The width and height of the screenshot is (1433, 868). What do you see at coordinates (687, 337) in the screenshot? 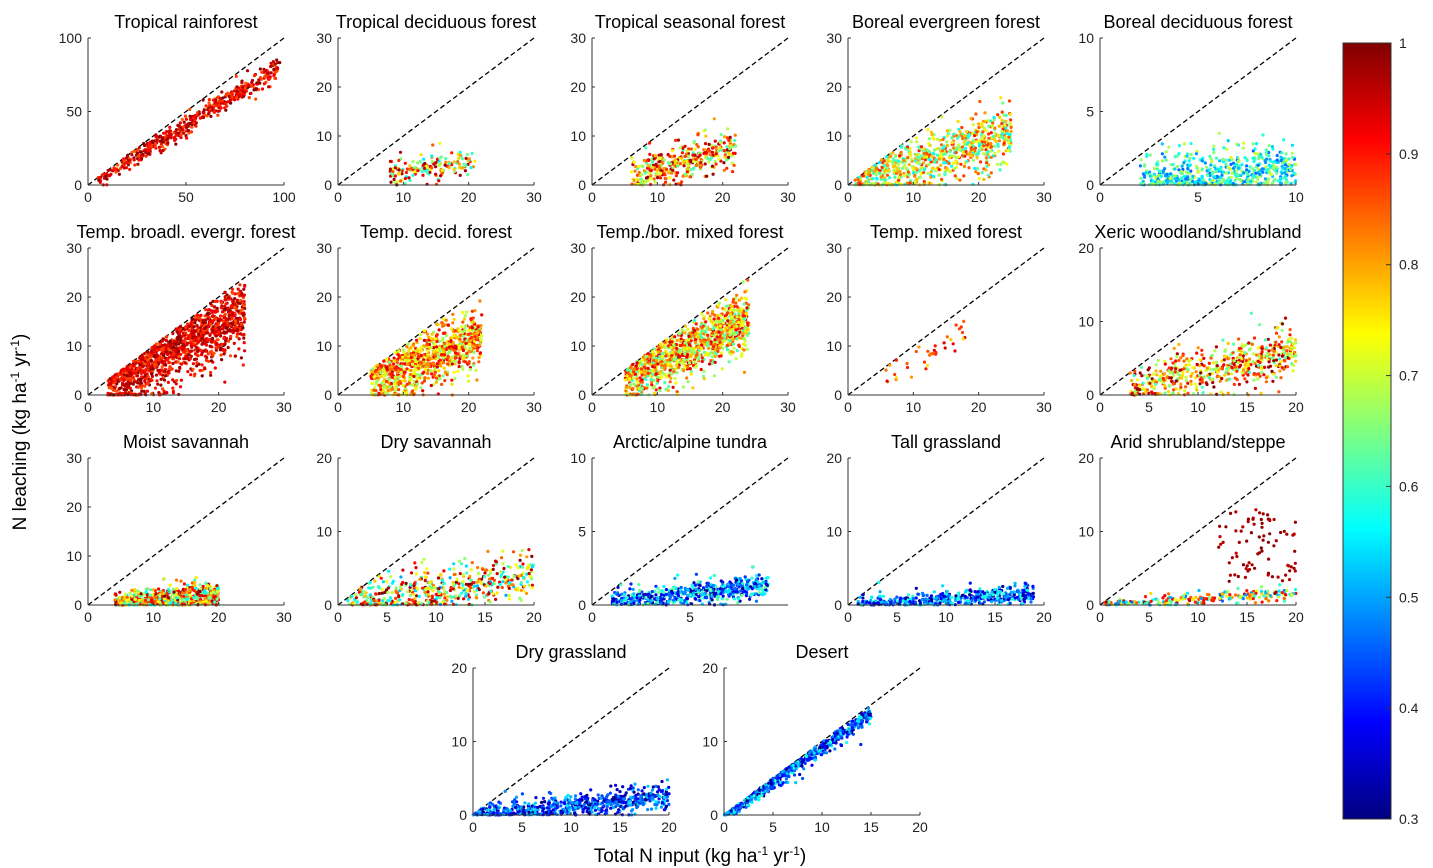
I see `scatter-points` at bounding box center [687, 337].